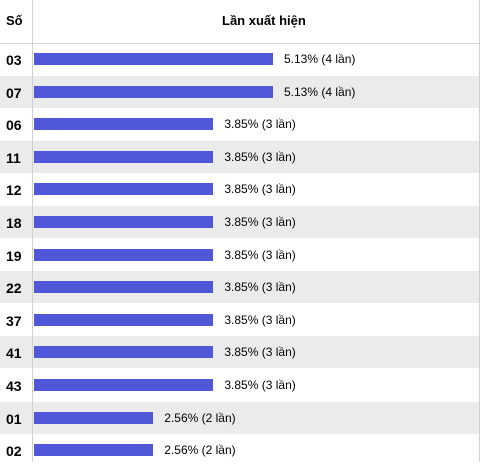  I want to click on table-row: 02 2.56% (2 lần), so click(240, 450).